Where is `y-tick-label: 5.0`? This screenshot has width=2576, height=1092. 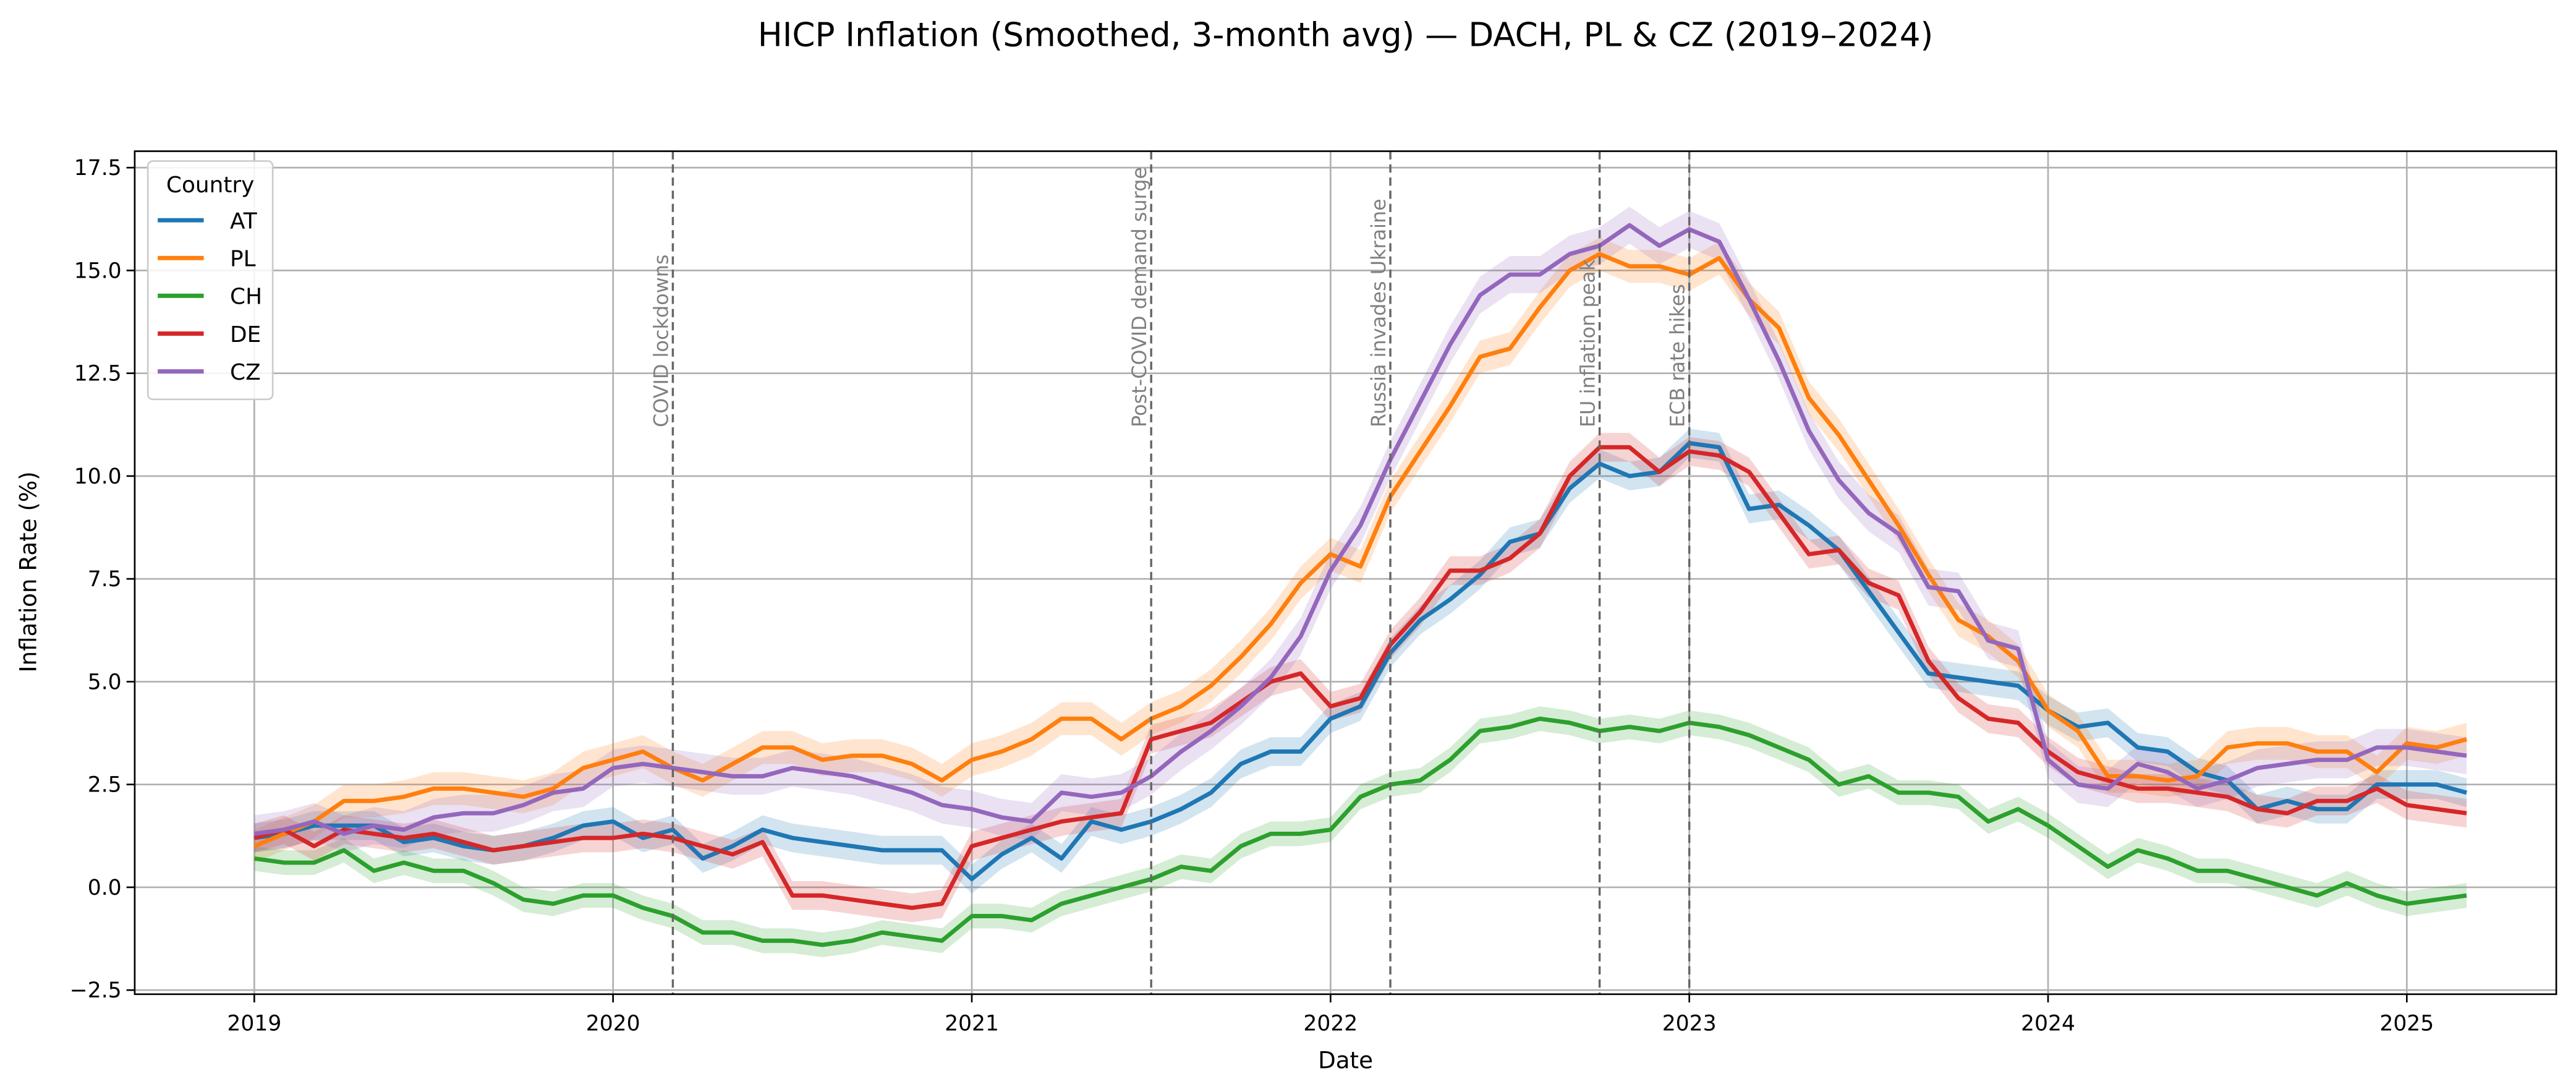
y-tick-label: 5.0 is located at coordinates (105, 682).